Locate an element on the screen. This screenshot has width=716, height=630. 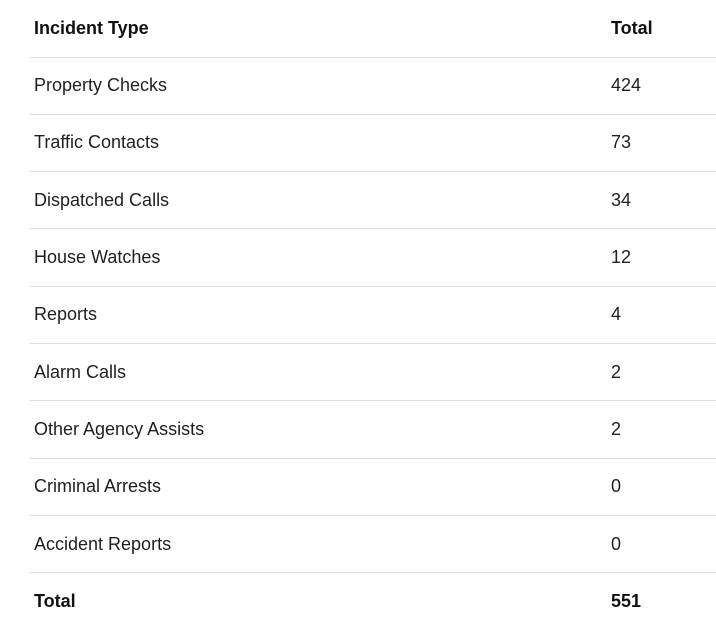
incident-type-cell: Dispatched Calls is located at coordinates (102, 199).